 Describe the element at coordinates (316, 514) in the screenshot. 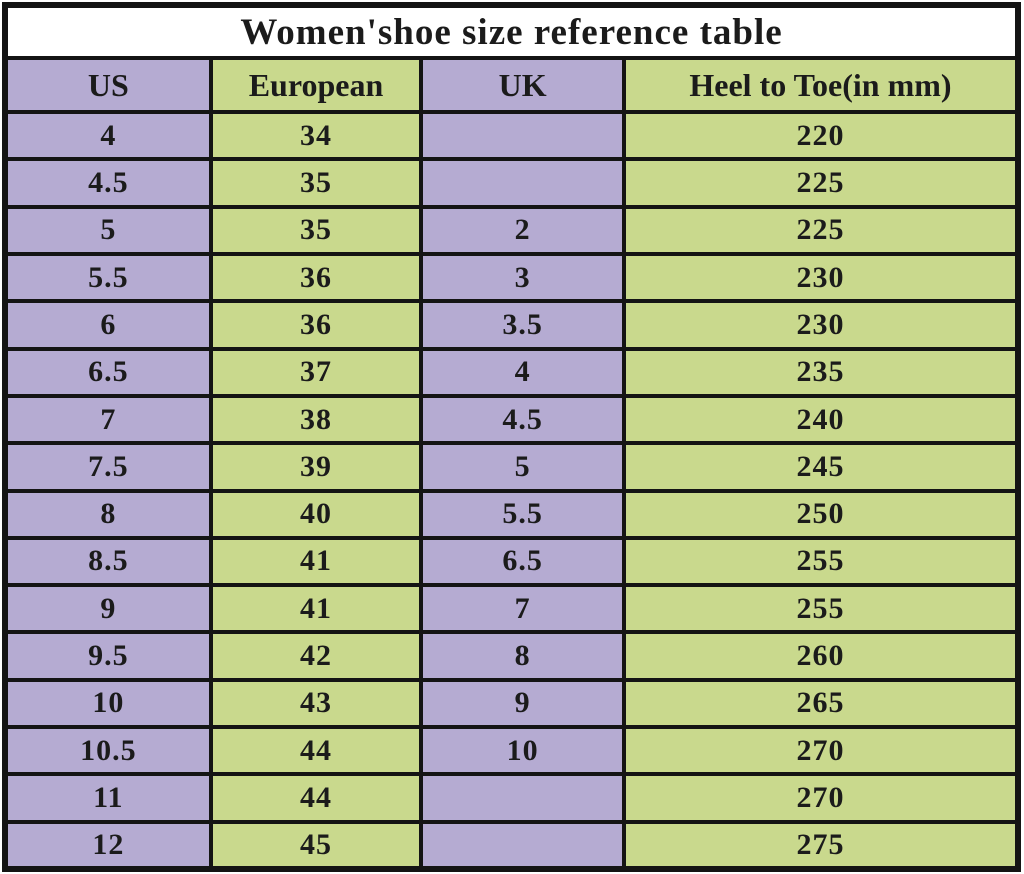

I see `table-cell: 40` at that location.